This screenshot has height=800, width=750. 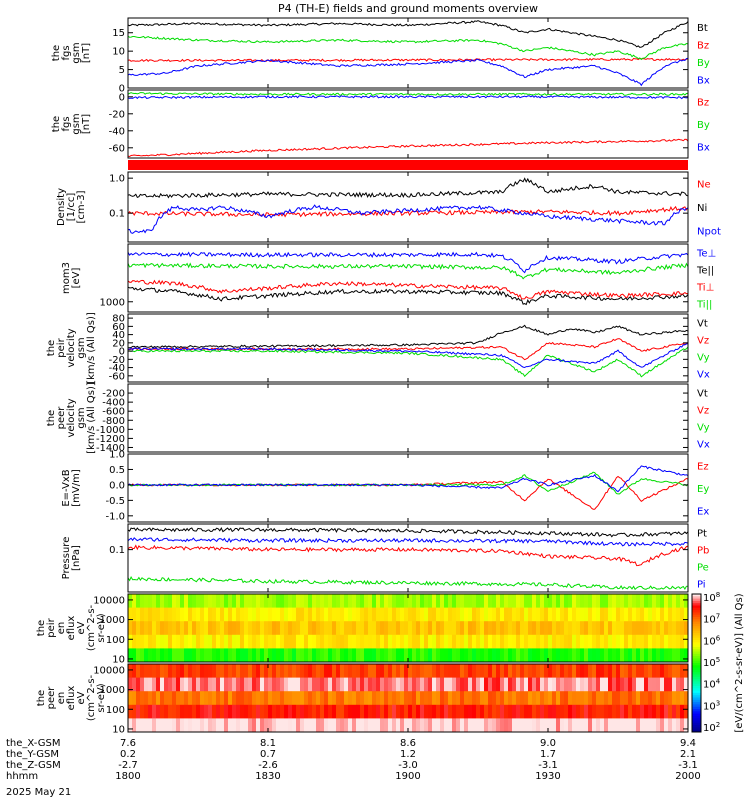 What do you see at coordinates (408, 97) in the screenshot?
I see `series-line-bx` at bounding box center [408, 97].